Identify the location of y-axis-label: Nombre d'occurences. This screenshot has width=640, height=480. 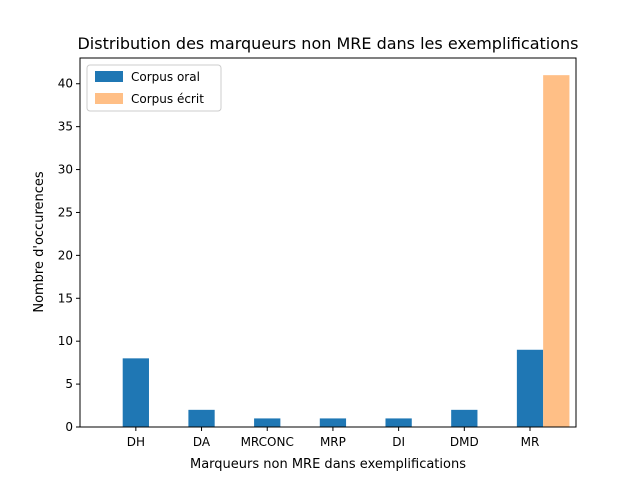
(39, 242).